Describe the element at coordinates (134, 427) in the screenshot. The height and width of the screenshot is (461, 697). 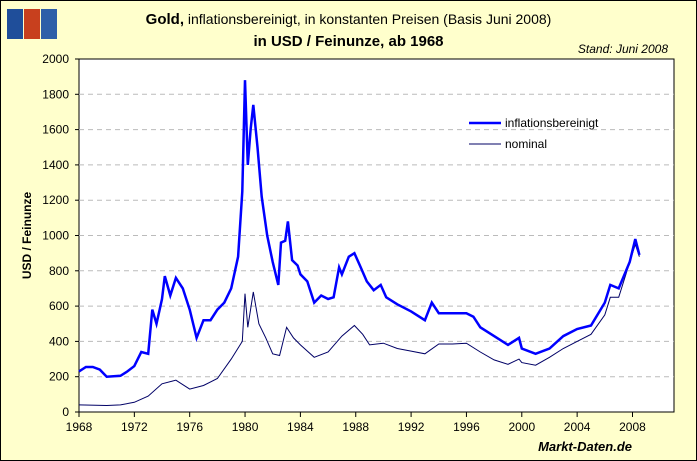
I see `x-tick-label: 1972` at that location.